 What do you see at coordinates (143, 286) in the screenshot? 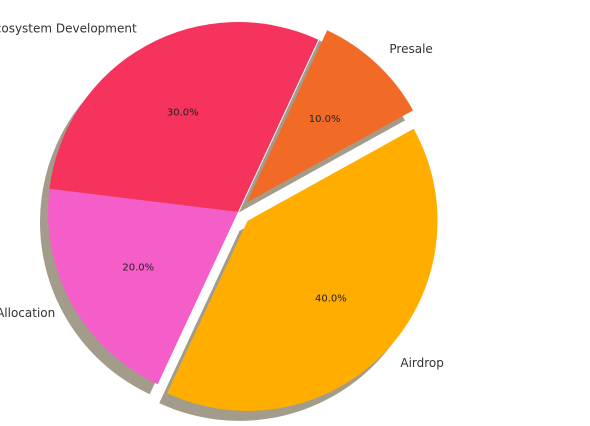
I see `pie-slice-team-allocation` at bounding box center [143, 286].